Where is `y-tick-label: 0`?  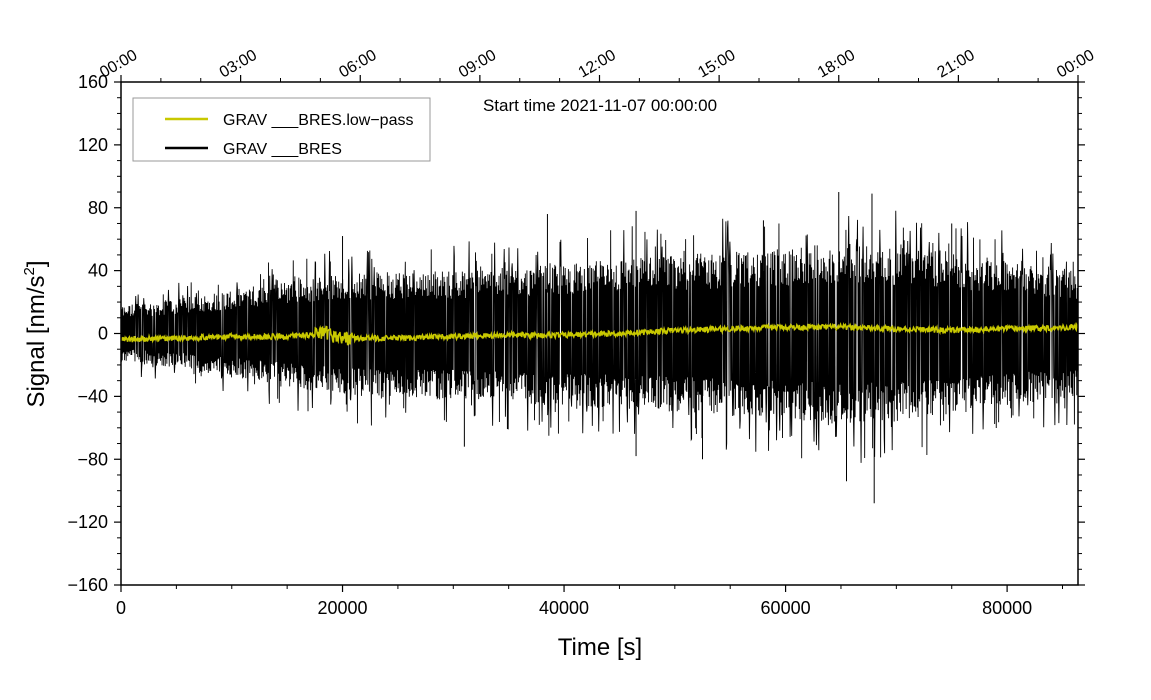 y-tick-label: 0 is located at coordinates (103, 334).